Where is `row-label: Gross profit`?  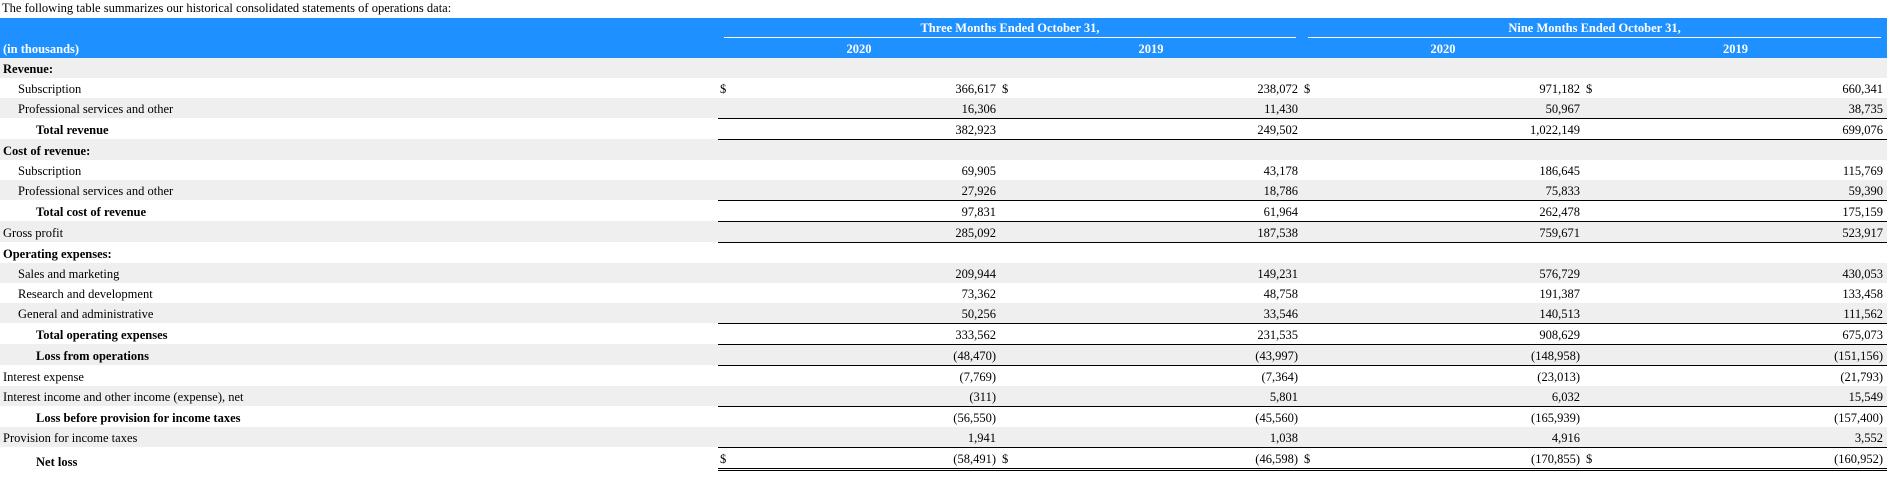
row-label: Gross profit is located at coordinates (359, 231).